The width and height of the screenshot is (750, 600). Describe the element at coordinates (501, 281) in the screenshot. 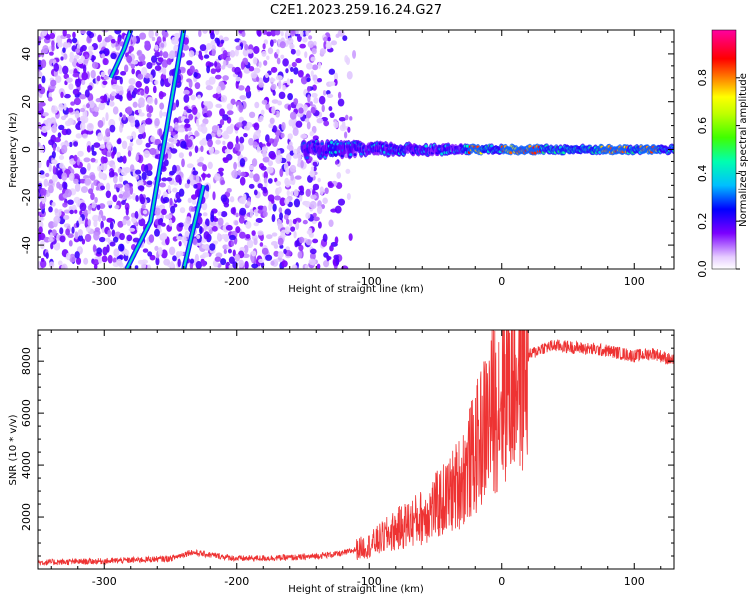

I see `x-tick-label: 0` at that location.